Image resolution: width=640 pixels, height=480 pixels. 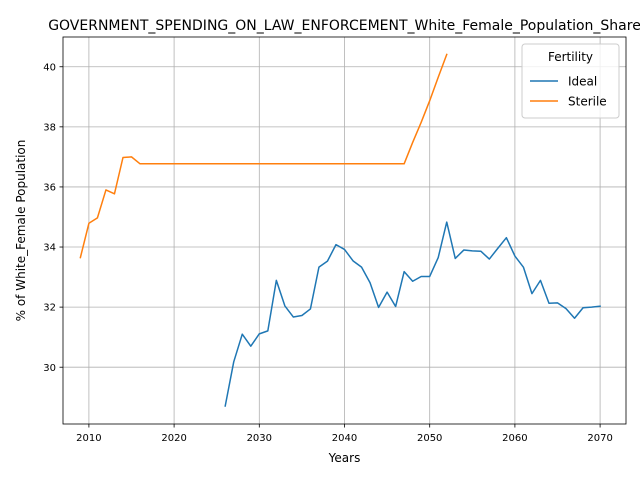 What do you see at coordinates (173, 438) in the screenshot?
I see `x-tick-label: 2020` at bounding box center [173, 438].